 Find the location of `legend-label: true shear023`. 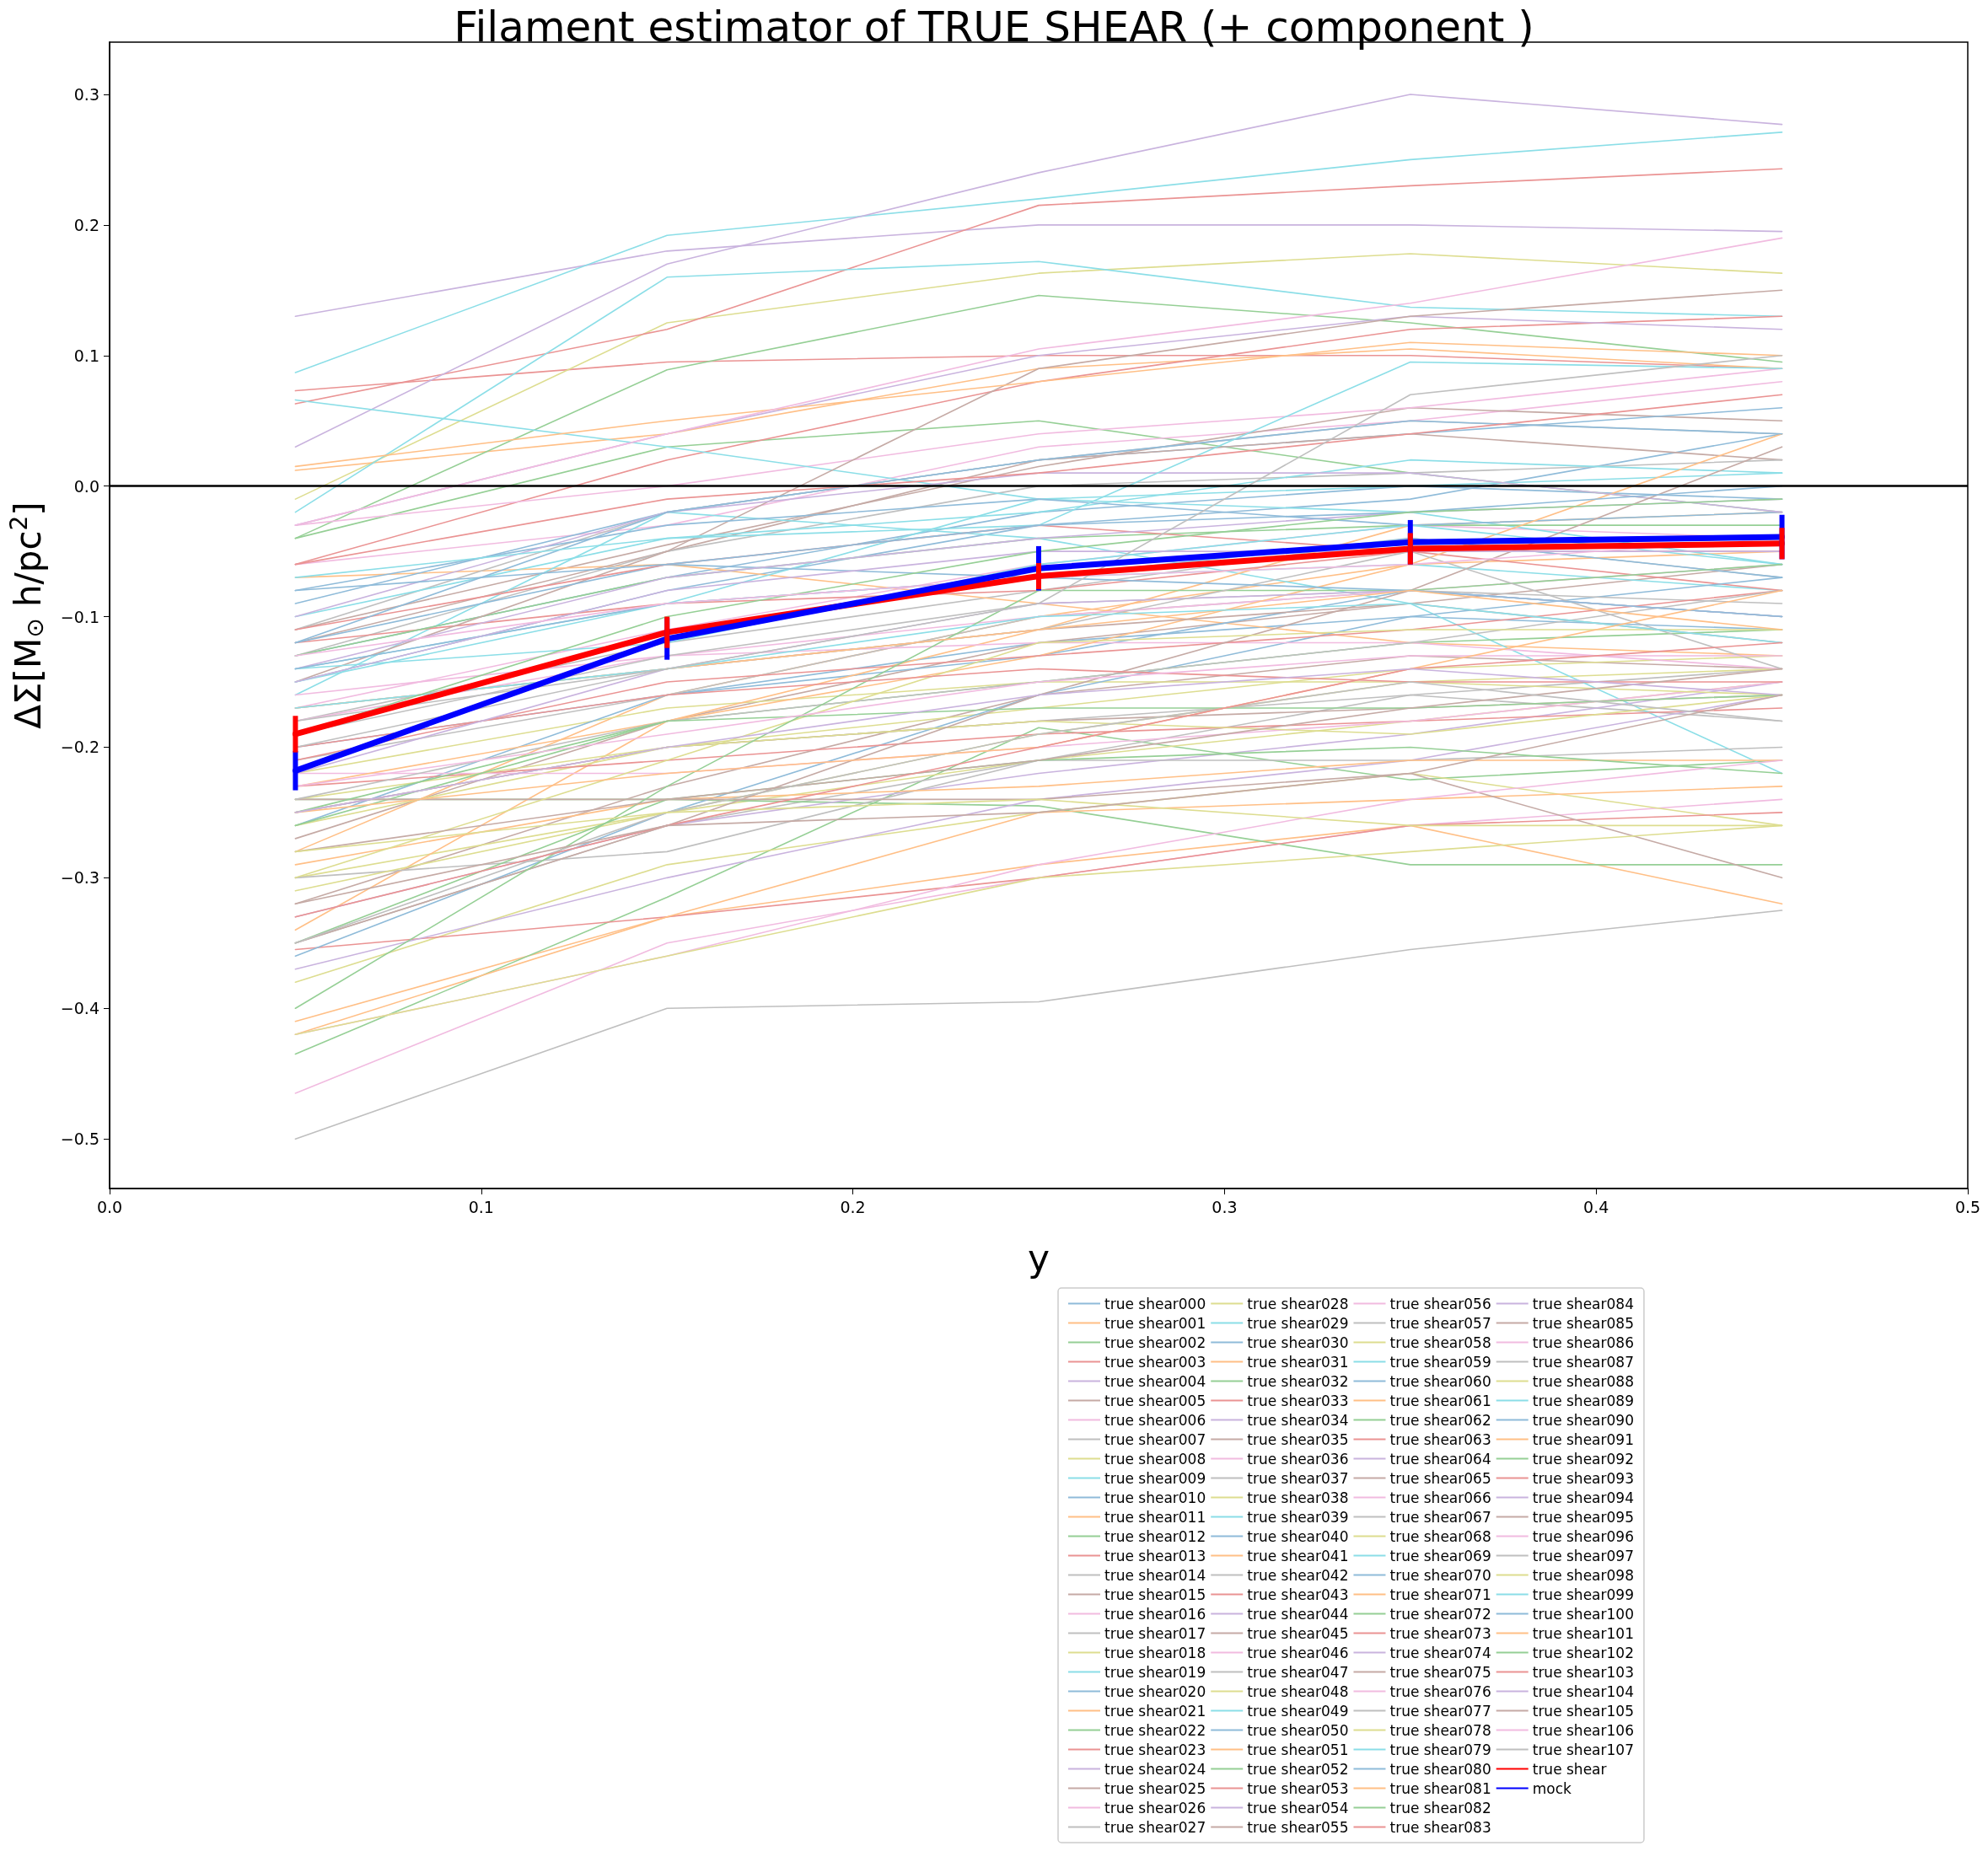

legend-label: true shear023 is located at coordinates (1155, 1750).